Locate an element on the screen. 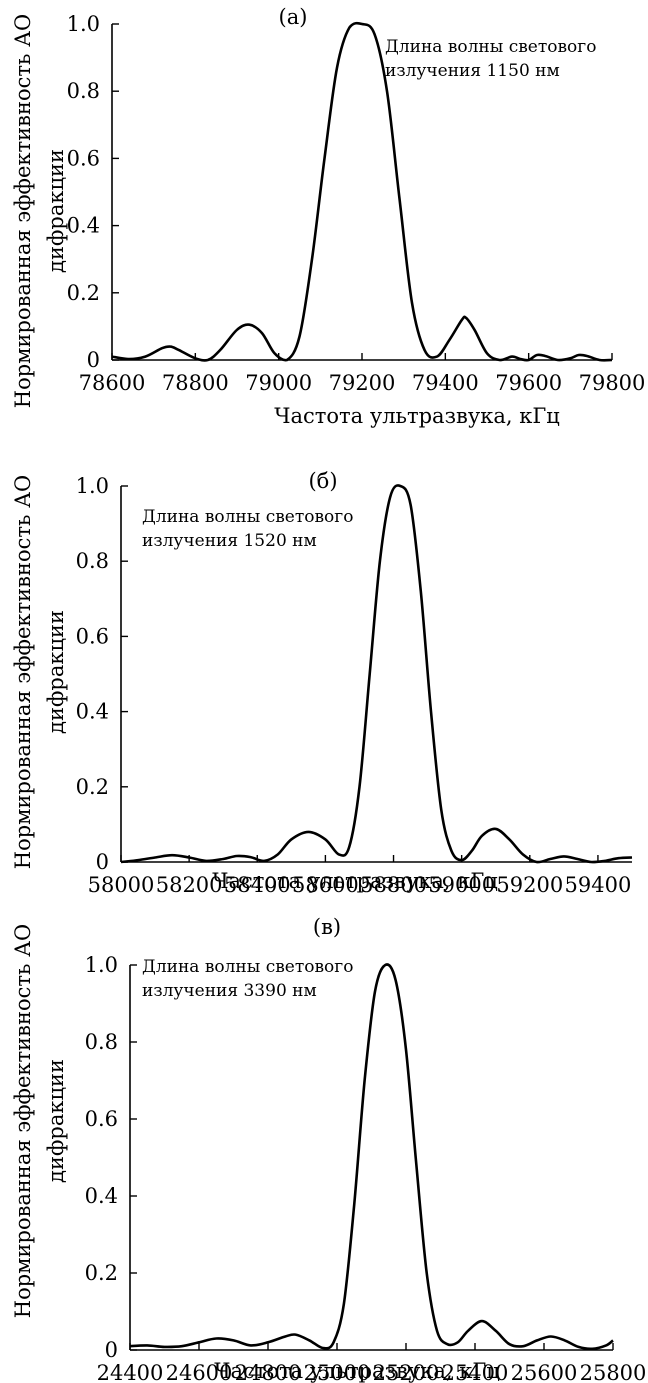  x-tick-label: 24800 is located at coordinates (268, 1372).